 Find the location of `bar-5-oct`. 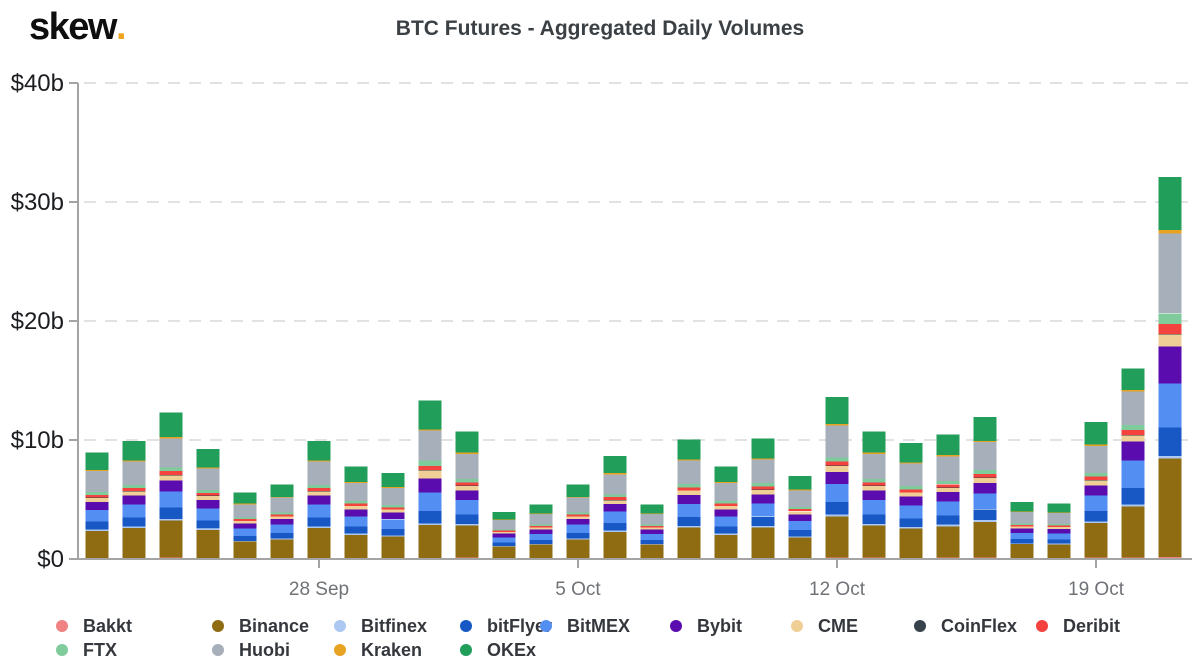

bar-5-oct is located at coordinates (578, 521).